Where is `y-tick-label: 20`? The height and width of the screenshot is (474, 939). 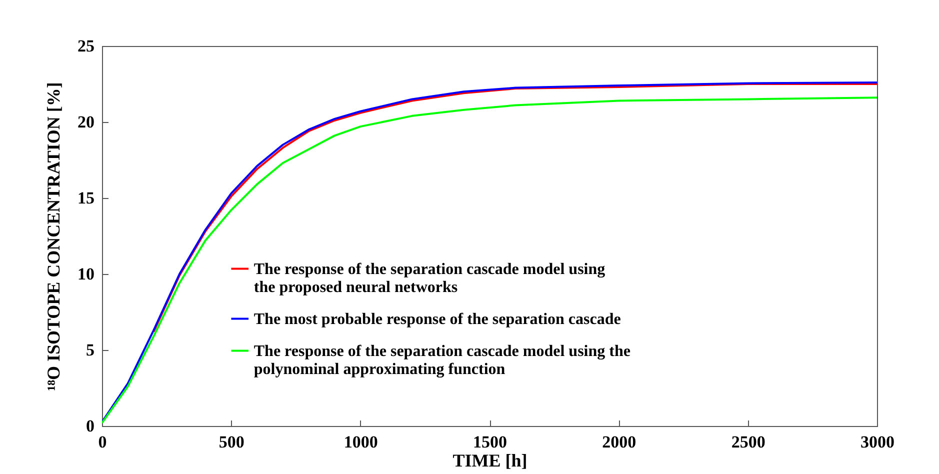
y-tick-label: 20 is located at coordinates (86, 122).